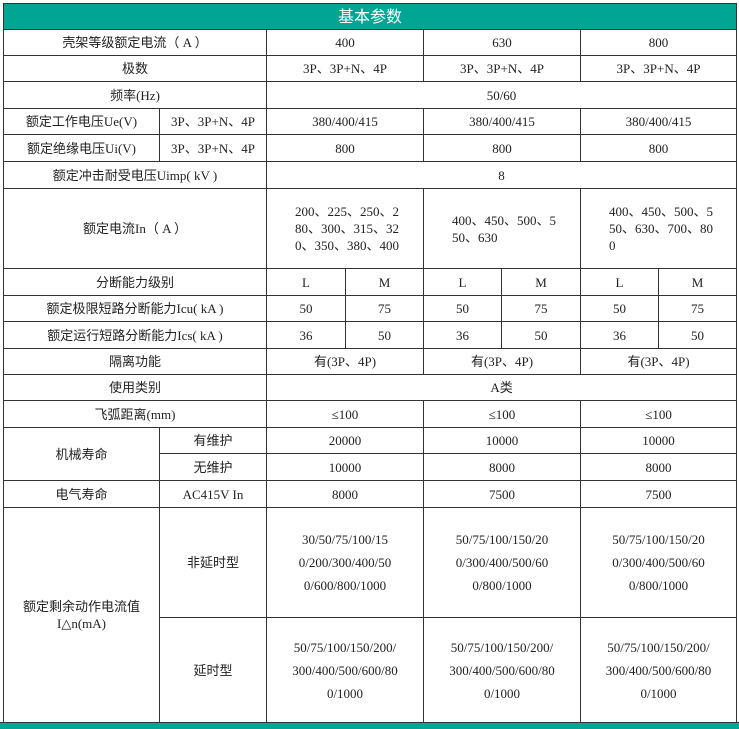  Describe the element at coordinates (135, 308) in the screenshot. I see `row-label: 额定极限短路分断能力Icu( kA )` at that location.